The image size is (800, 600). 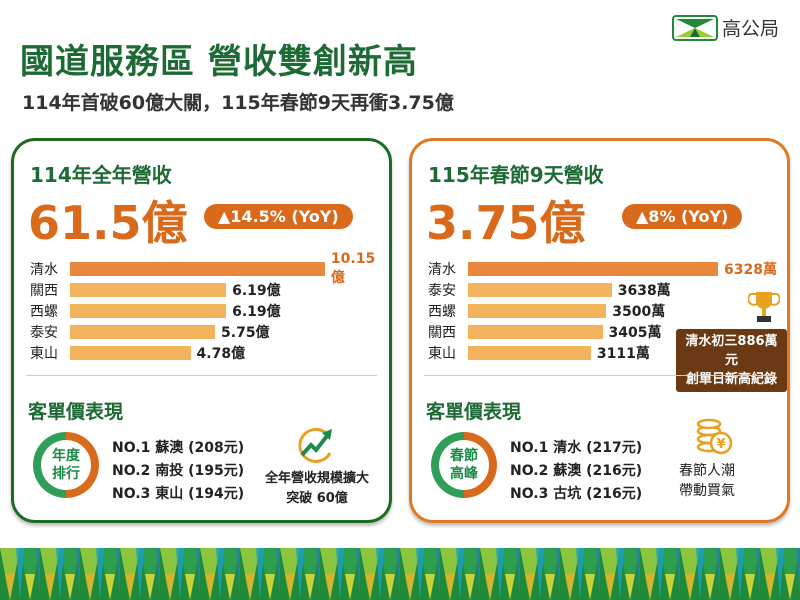 I want to click on donut-badge: 年度 排行, so click(x=66, y=465).